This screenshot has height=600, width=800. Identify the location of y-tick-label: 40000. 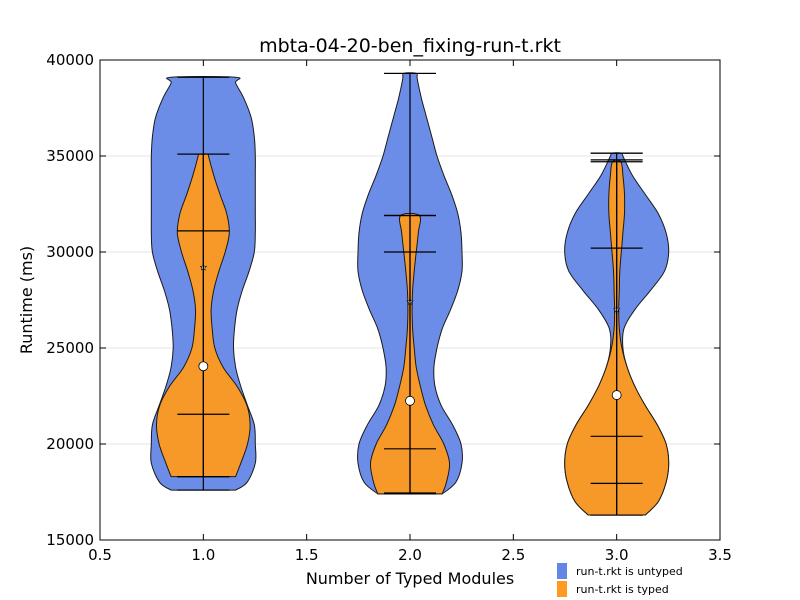
(70, 60).